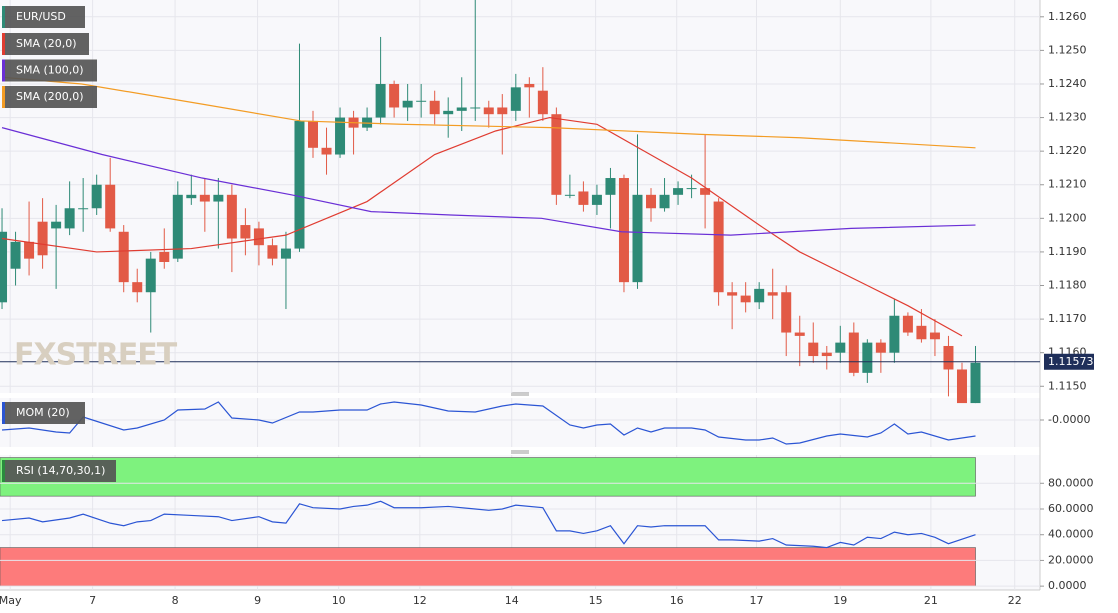 This screenshot has height=613, width=1118. What do you see at coordinates (420, 600) in the screenshot?
I see `x-tick-label: 12` at bounding box center [420, 600].